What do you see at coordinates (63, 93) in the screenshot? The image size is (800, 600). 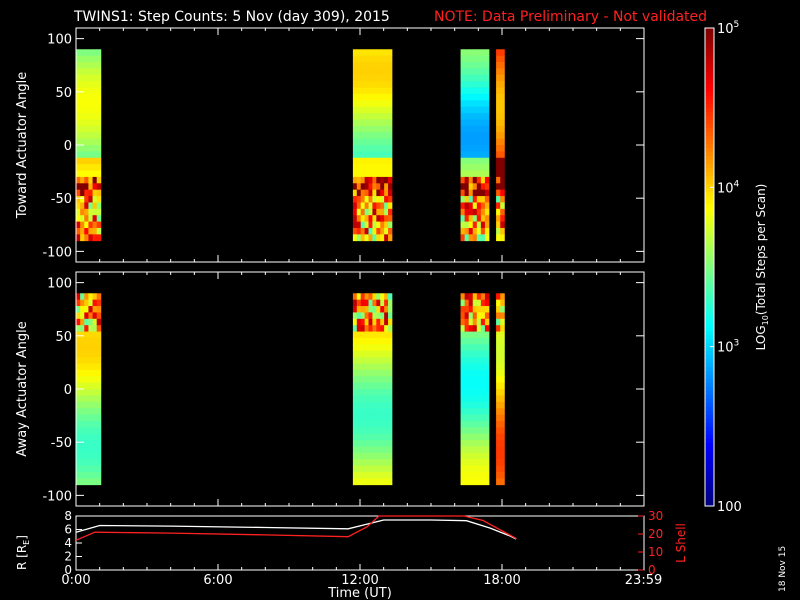 I see `y-tick-label: 50` at bounding box center [63, 93].